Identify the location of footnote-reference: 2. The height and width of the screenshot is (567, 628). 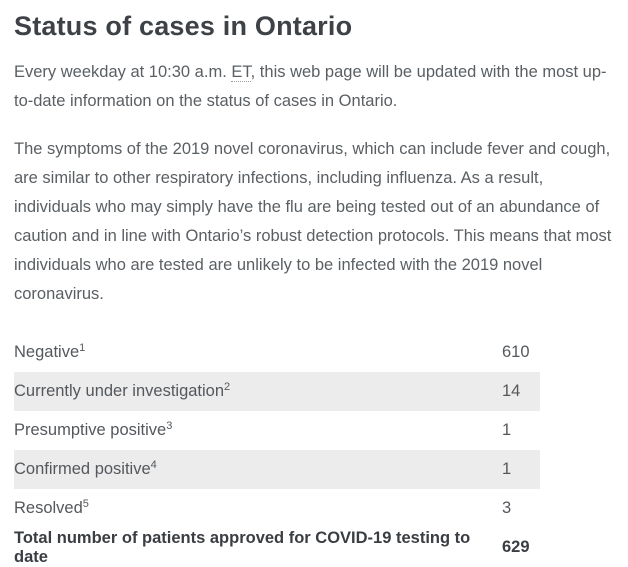
(227, 387).